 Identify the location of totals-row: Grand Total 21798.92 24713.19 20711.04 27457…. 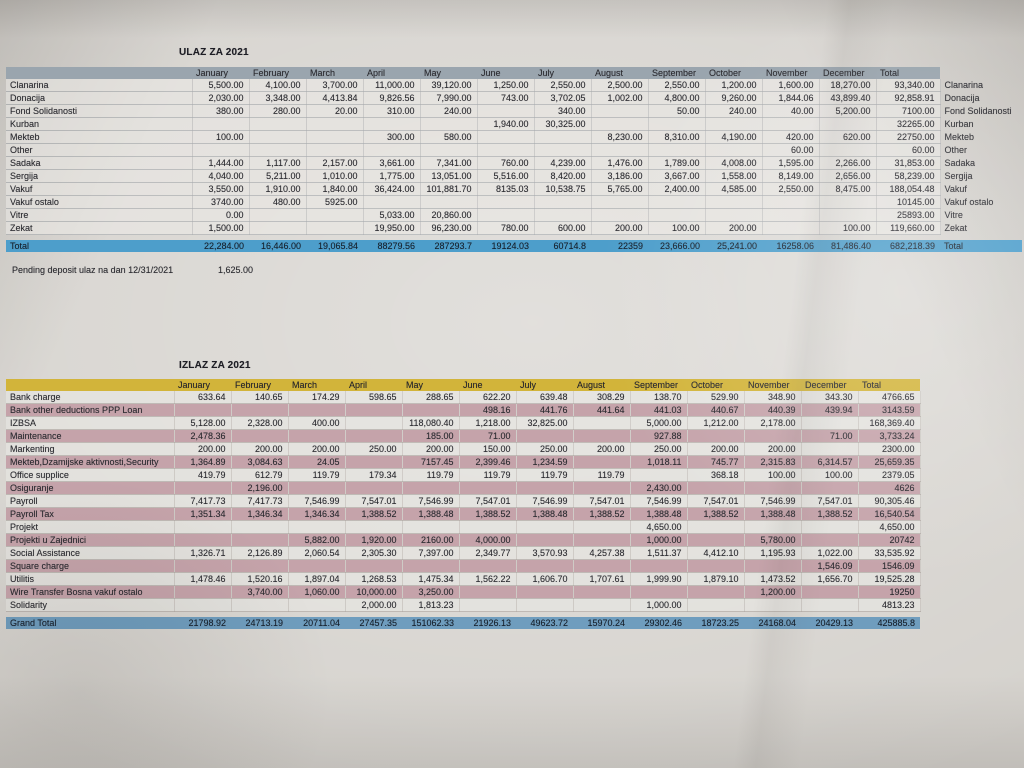
(463, 623).